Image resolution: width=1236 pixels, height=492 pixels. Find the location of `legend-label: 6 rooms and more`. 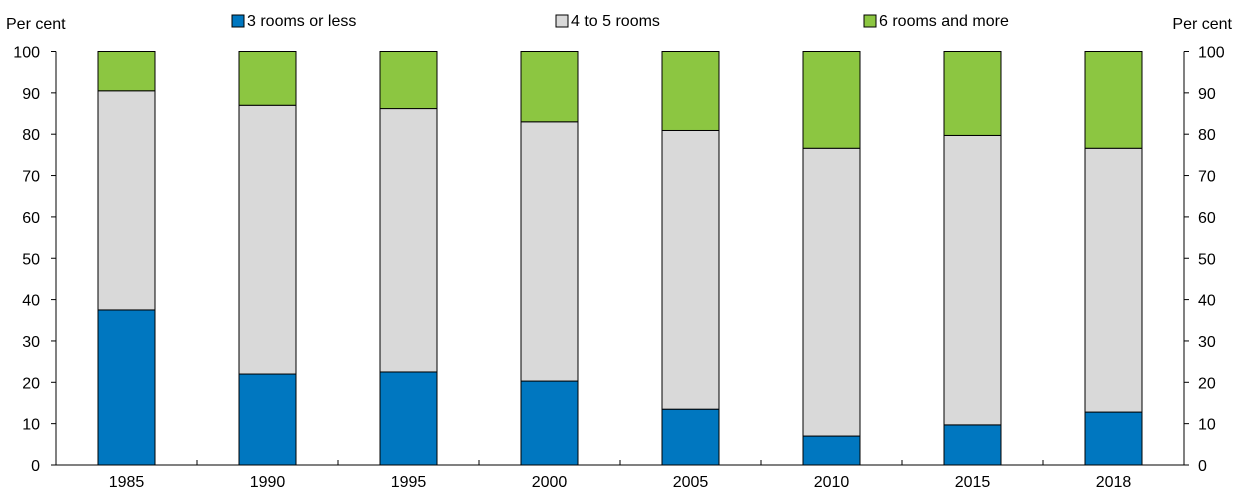

legend-label: 6 rooms and more is located at coordinates (944, 21).